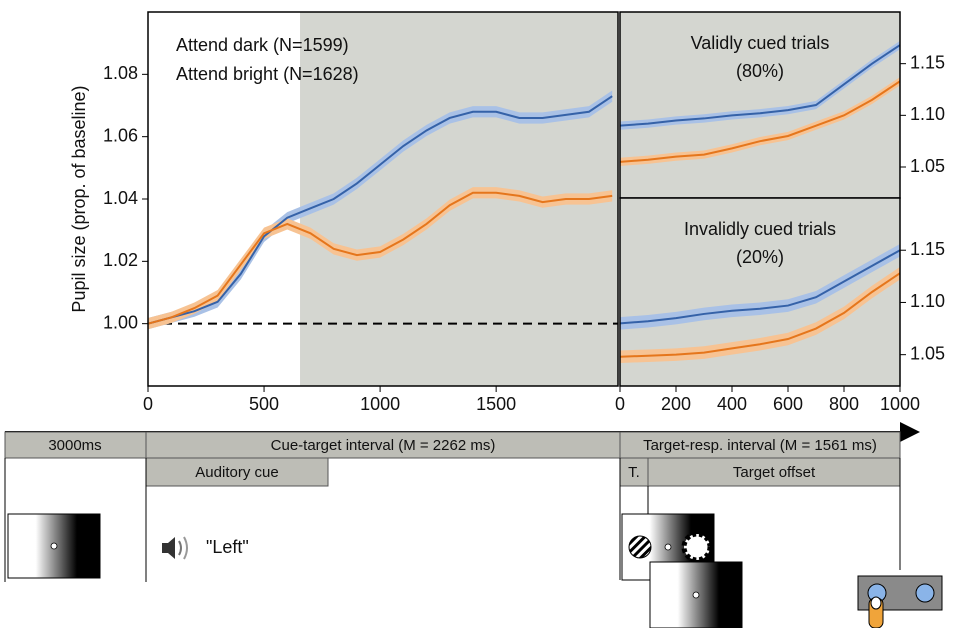 The image size is (953, 628). I want to click on legend-entry: Attend bright (N=1628), so click(267, 74).